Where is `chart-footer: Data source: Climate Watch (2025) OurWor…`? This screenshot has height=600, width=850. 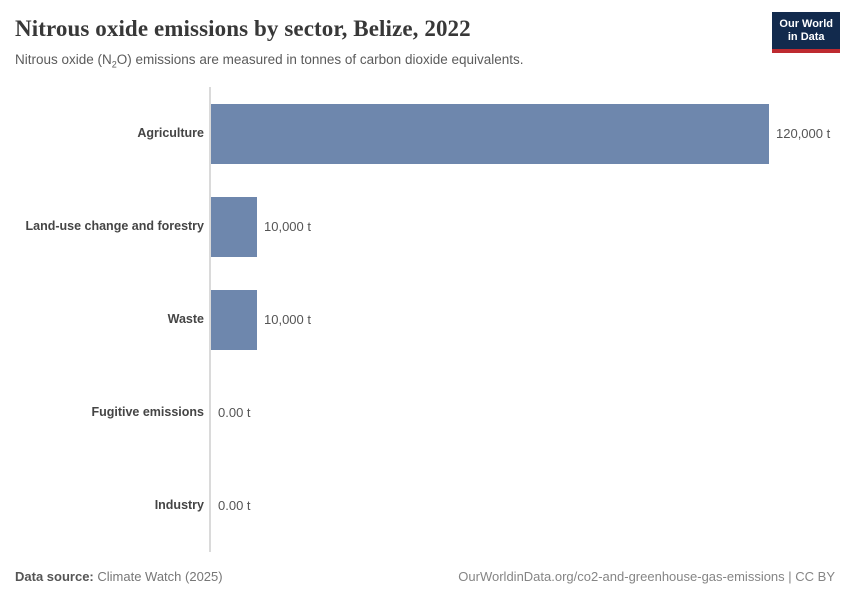
chart-footer: Data source: Climate Watch (2025) OurWor… is located at coordinates (425, 576).